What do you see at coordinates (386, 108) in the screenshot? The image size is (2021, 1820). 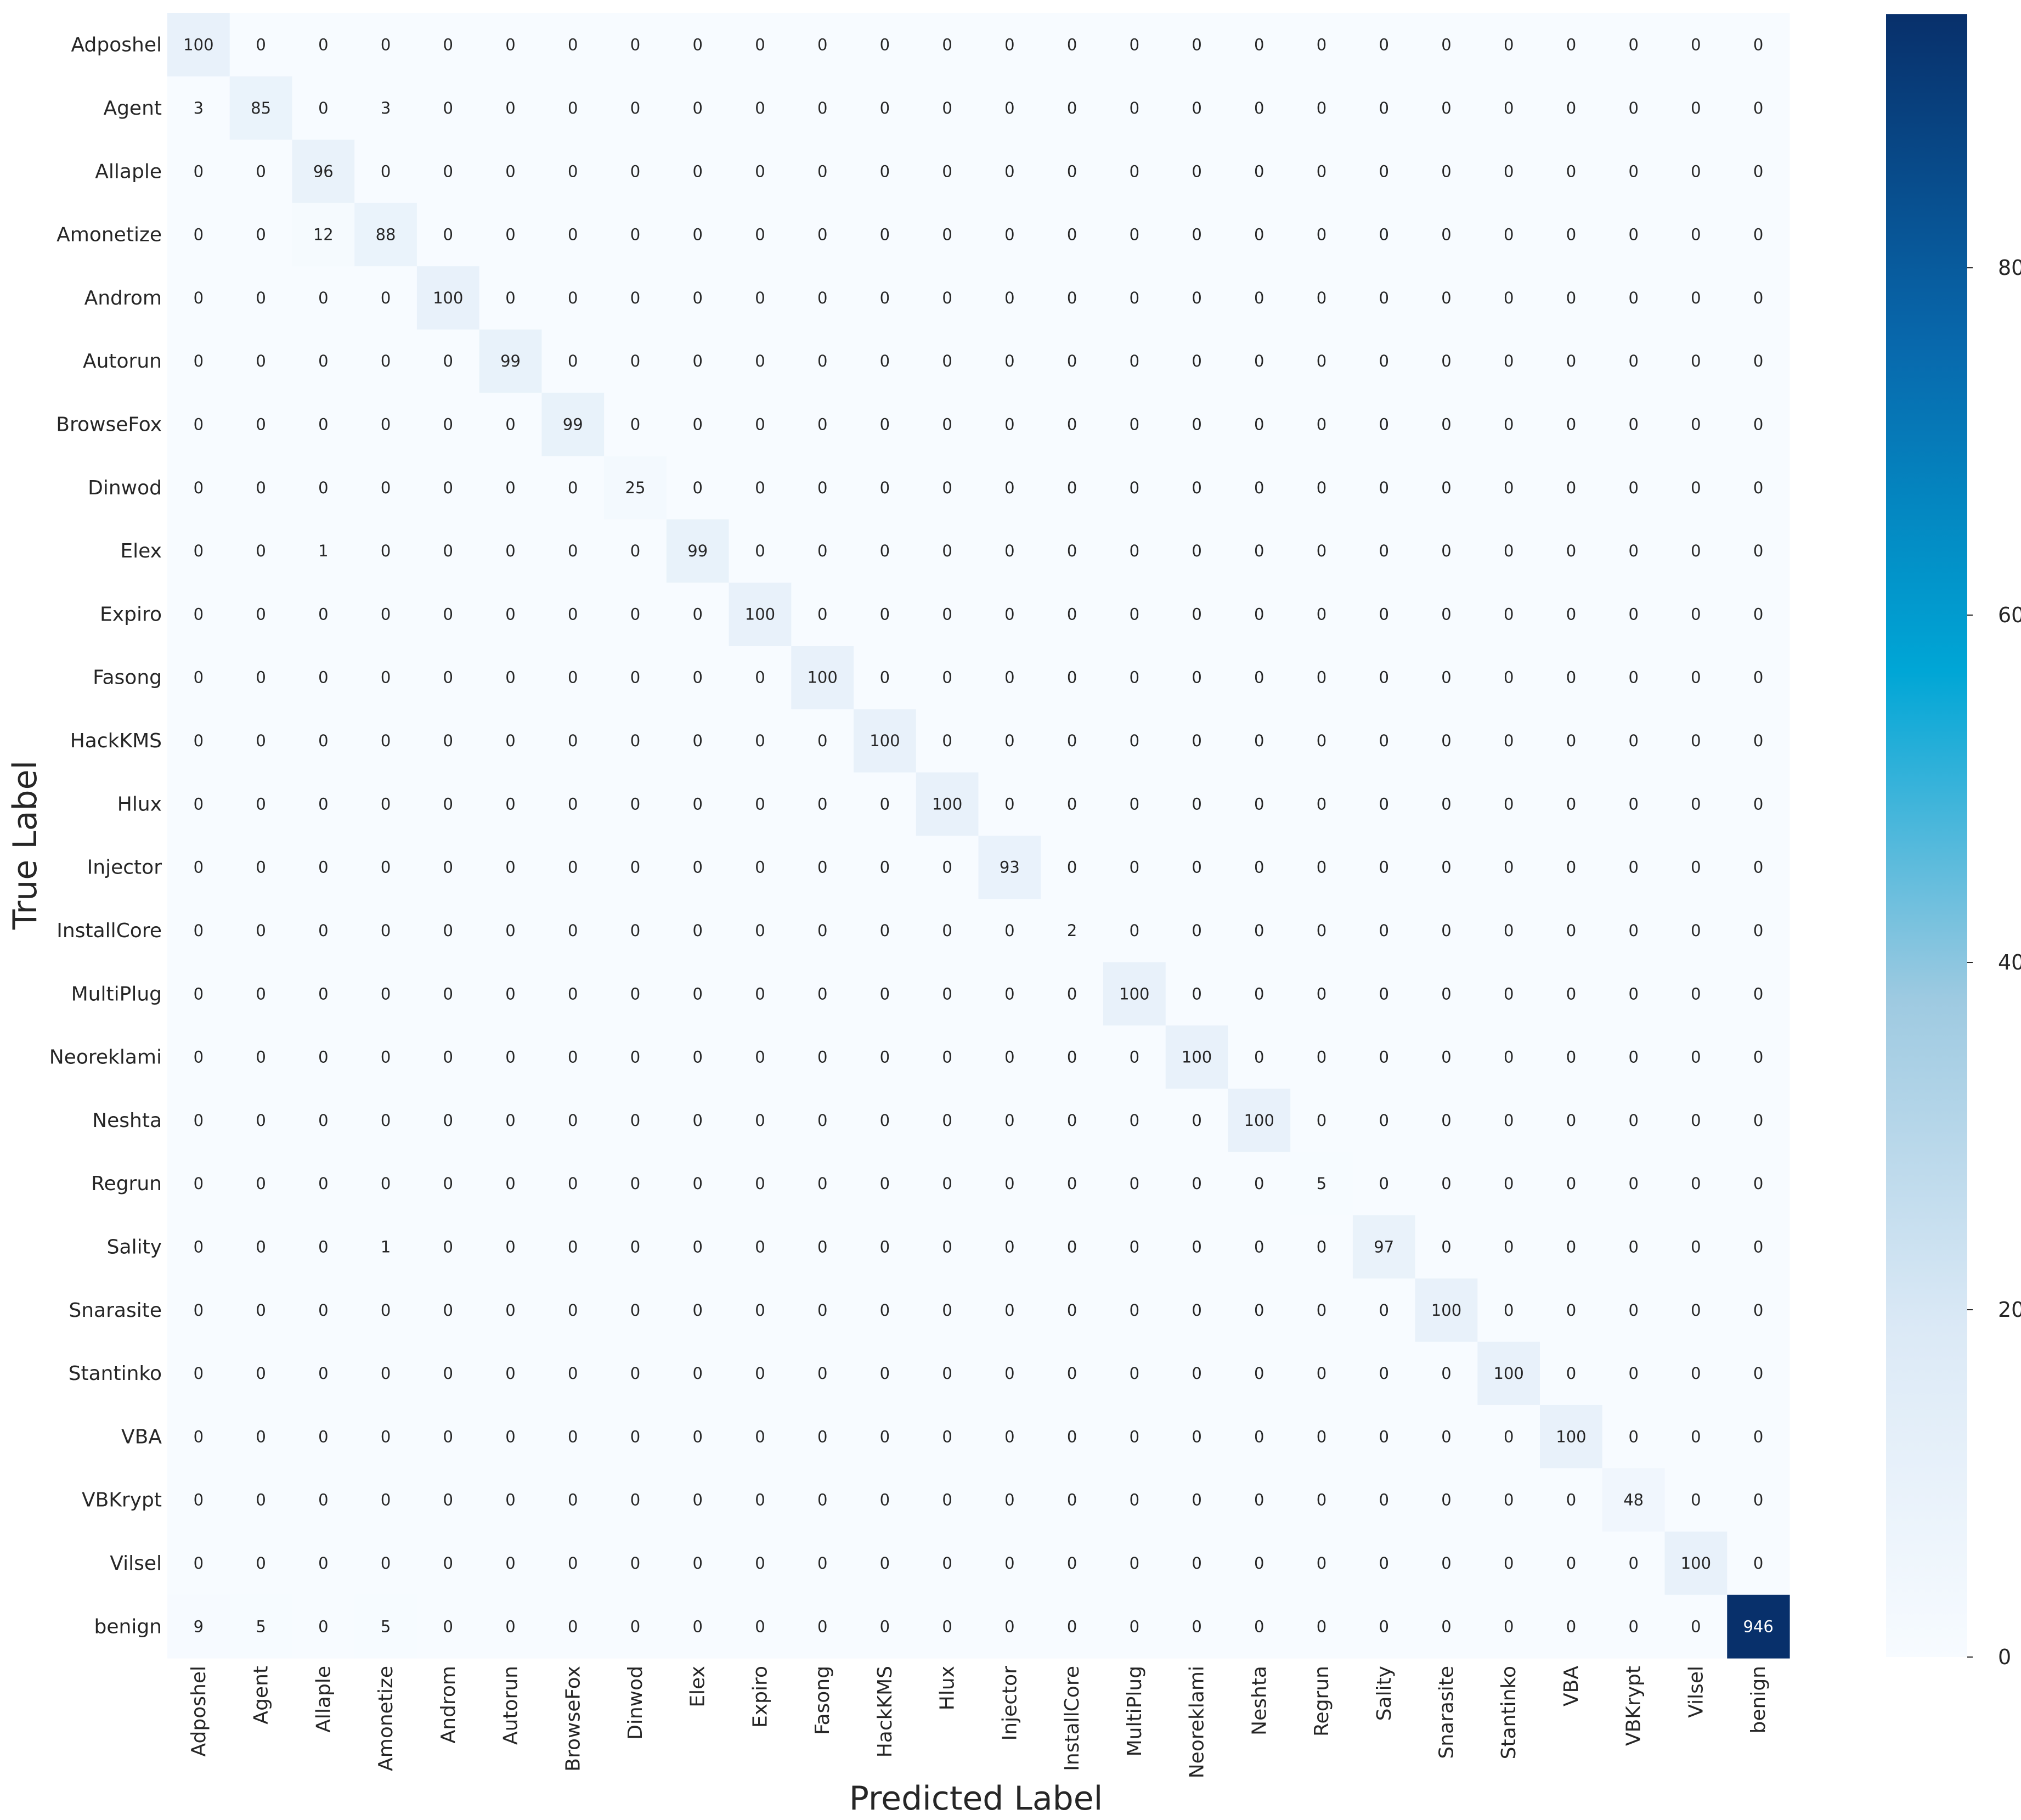 I see `cell-value-label: 3` at bounding box center [386, 108].